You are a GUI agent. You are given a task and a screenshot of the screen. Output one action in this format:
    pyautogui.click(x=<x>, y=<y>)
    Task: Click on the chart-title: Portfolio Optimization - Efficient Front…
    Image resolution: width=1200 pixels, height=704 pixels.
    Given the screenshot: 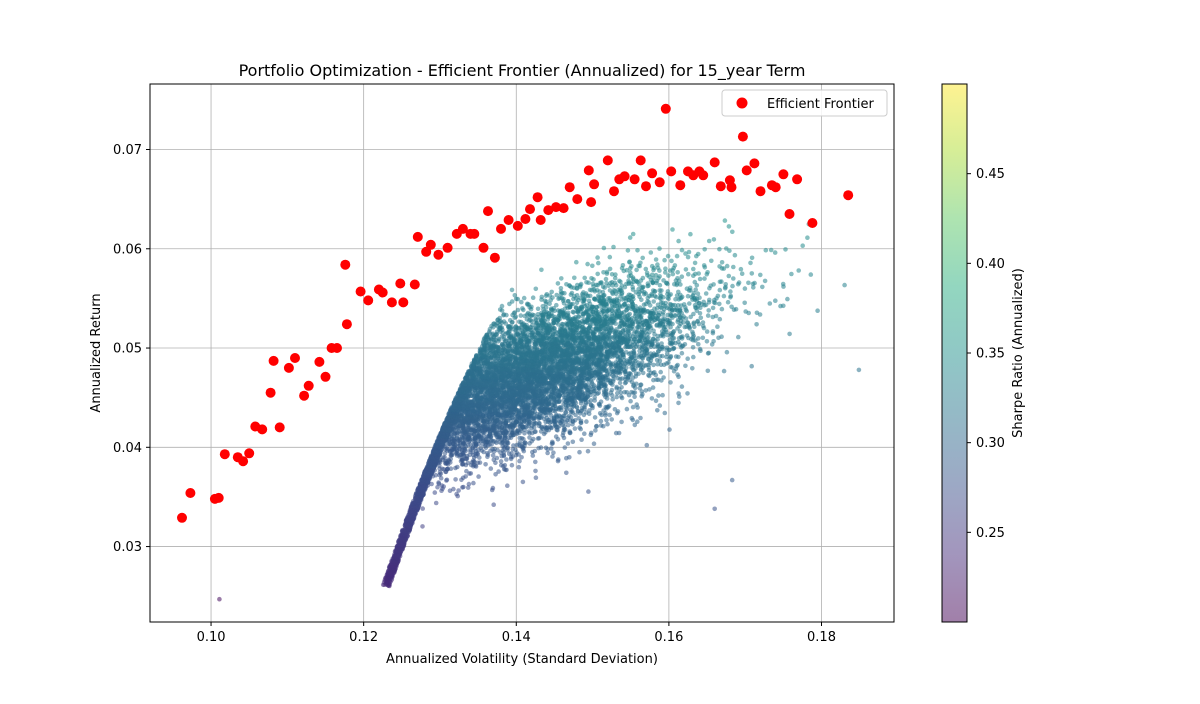 What is the action you would take?
    pyautogui.click(x=522, y=71)
    